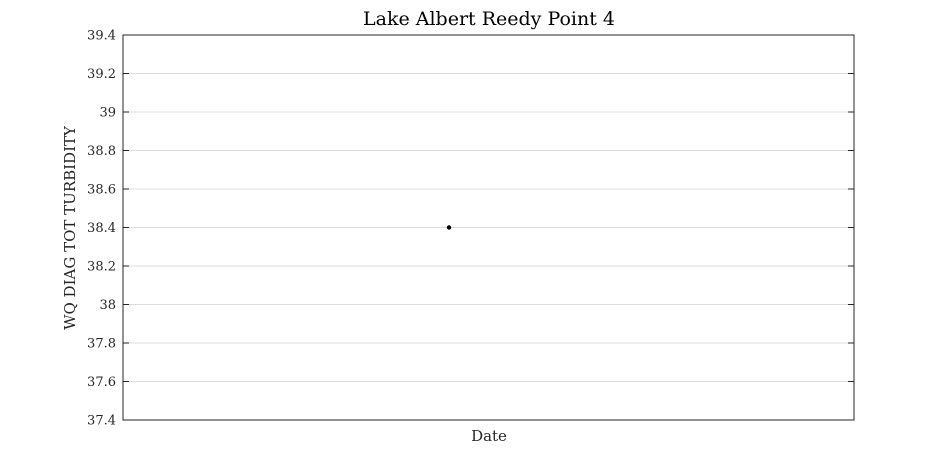  I want to click on y-tick-label: 38.4, so click(101, 228).